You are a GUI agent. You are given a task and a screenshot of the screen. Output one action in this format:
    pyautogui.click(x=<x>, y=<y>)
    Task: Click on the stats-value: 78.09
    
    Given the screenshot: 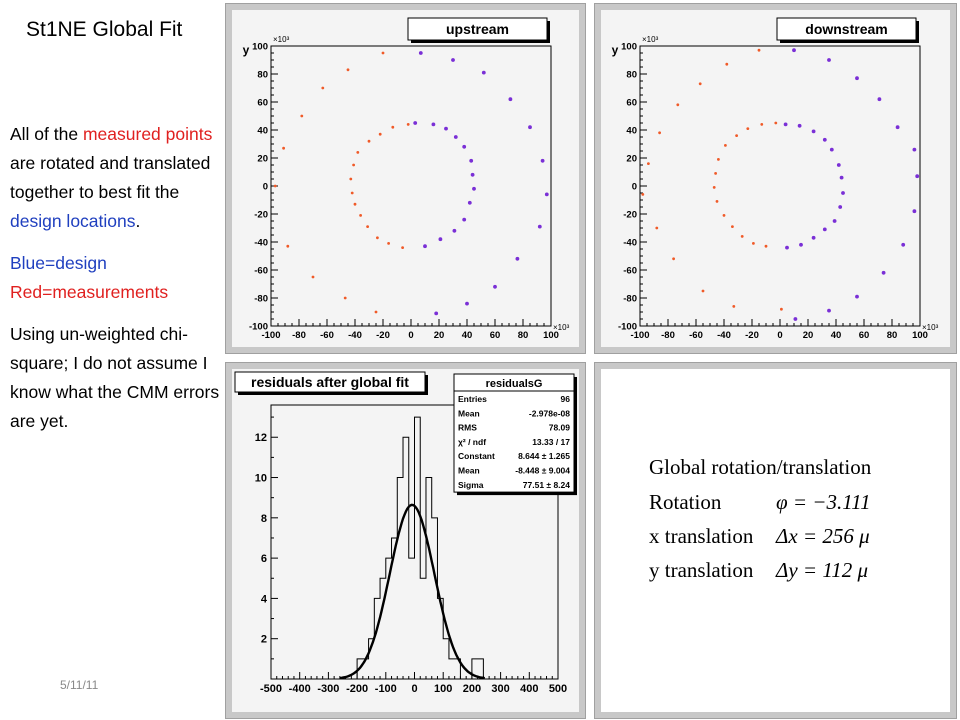 What is the action you would take?
    pyautogui.click(x=560, y=428)
    